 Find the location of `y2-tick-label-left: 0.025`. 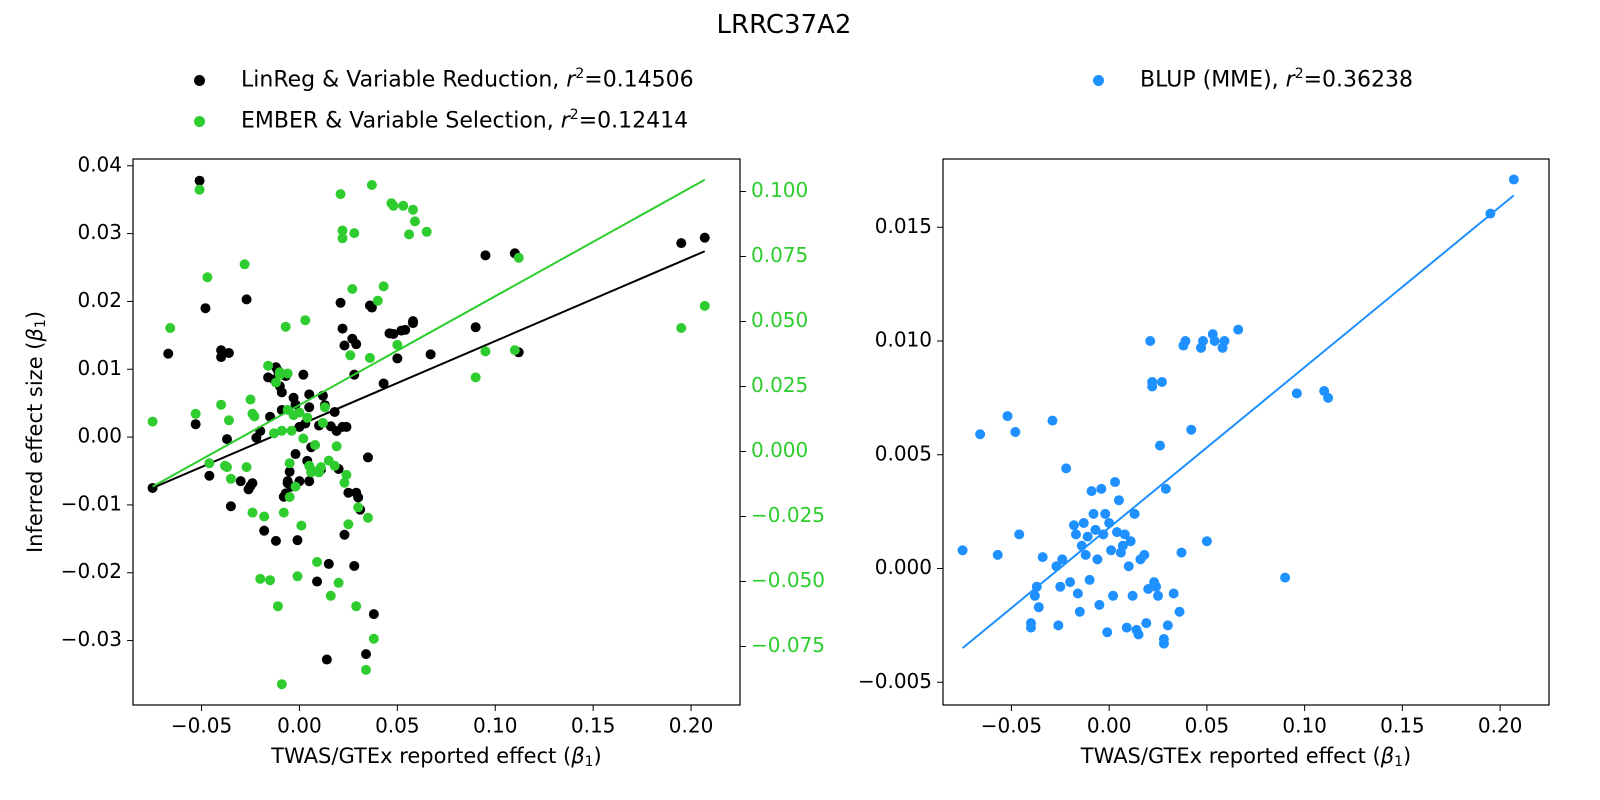

y2-tick-label-left: 0.025 is located at coordinates (779, 385).